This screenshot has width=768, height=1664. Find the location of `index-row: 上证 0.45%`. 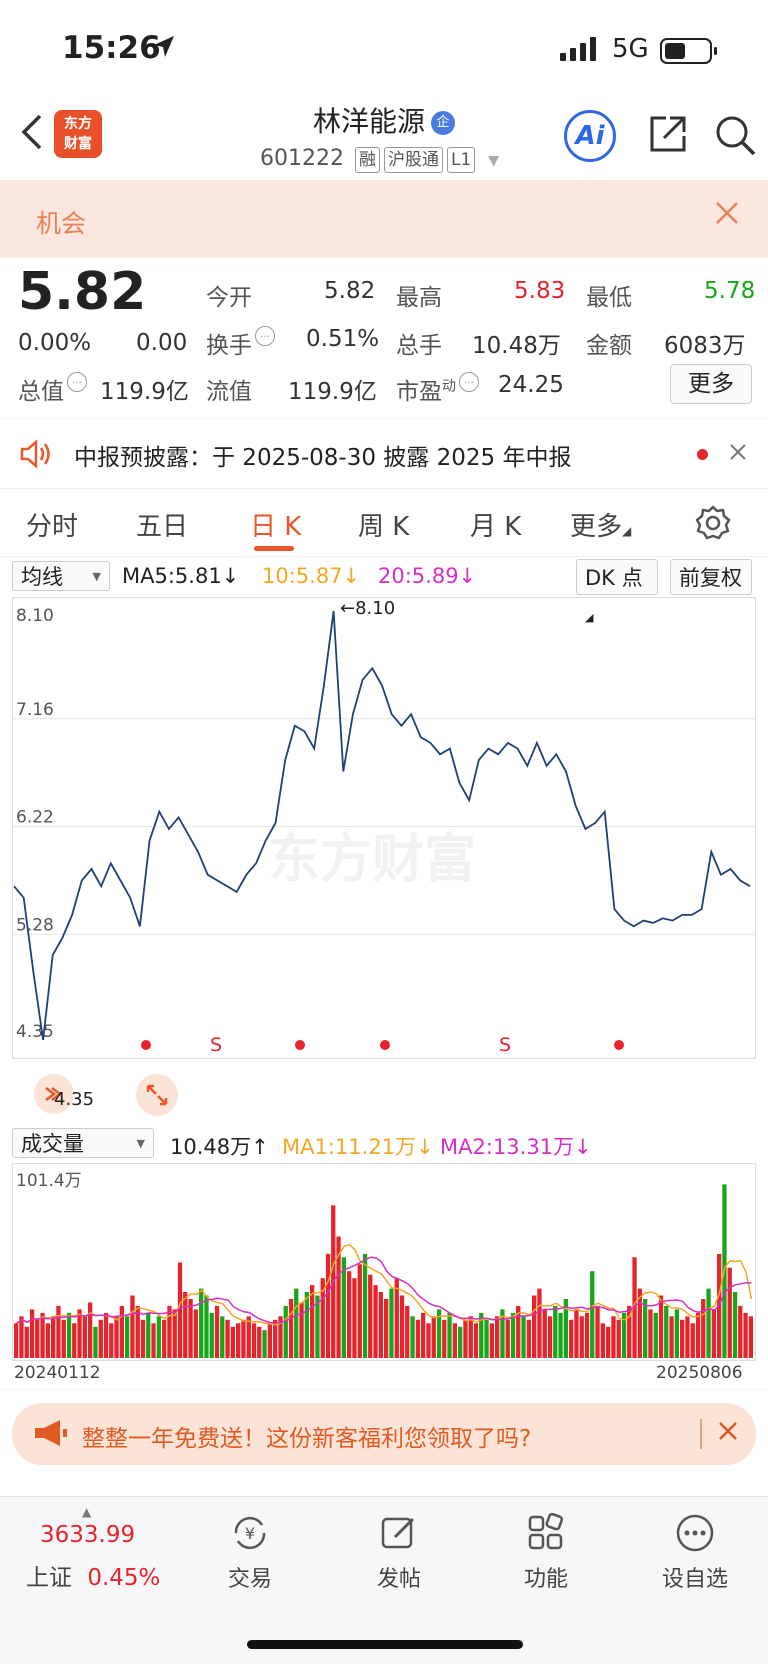

index-row: 上证 0.45% is located at coordinates (93, 1575).